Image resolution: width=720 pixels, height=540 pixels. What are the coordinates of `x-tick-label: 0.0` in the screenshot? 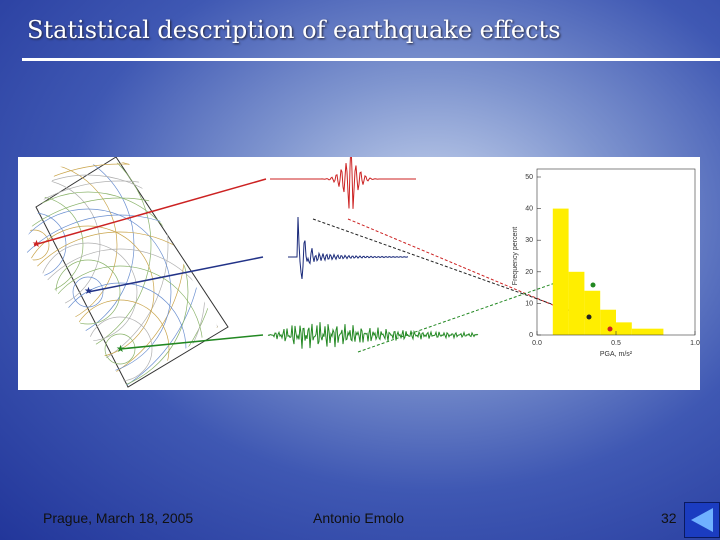 It's located at (537, 343).